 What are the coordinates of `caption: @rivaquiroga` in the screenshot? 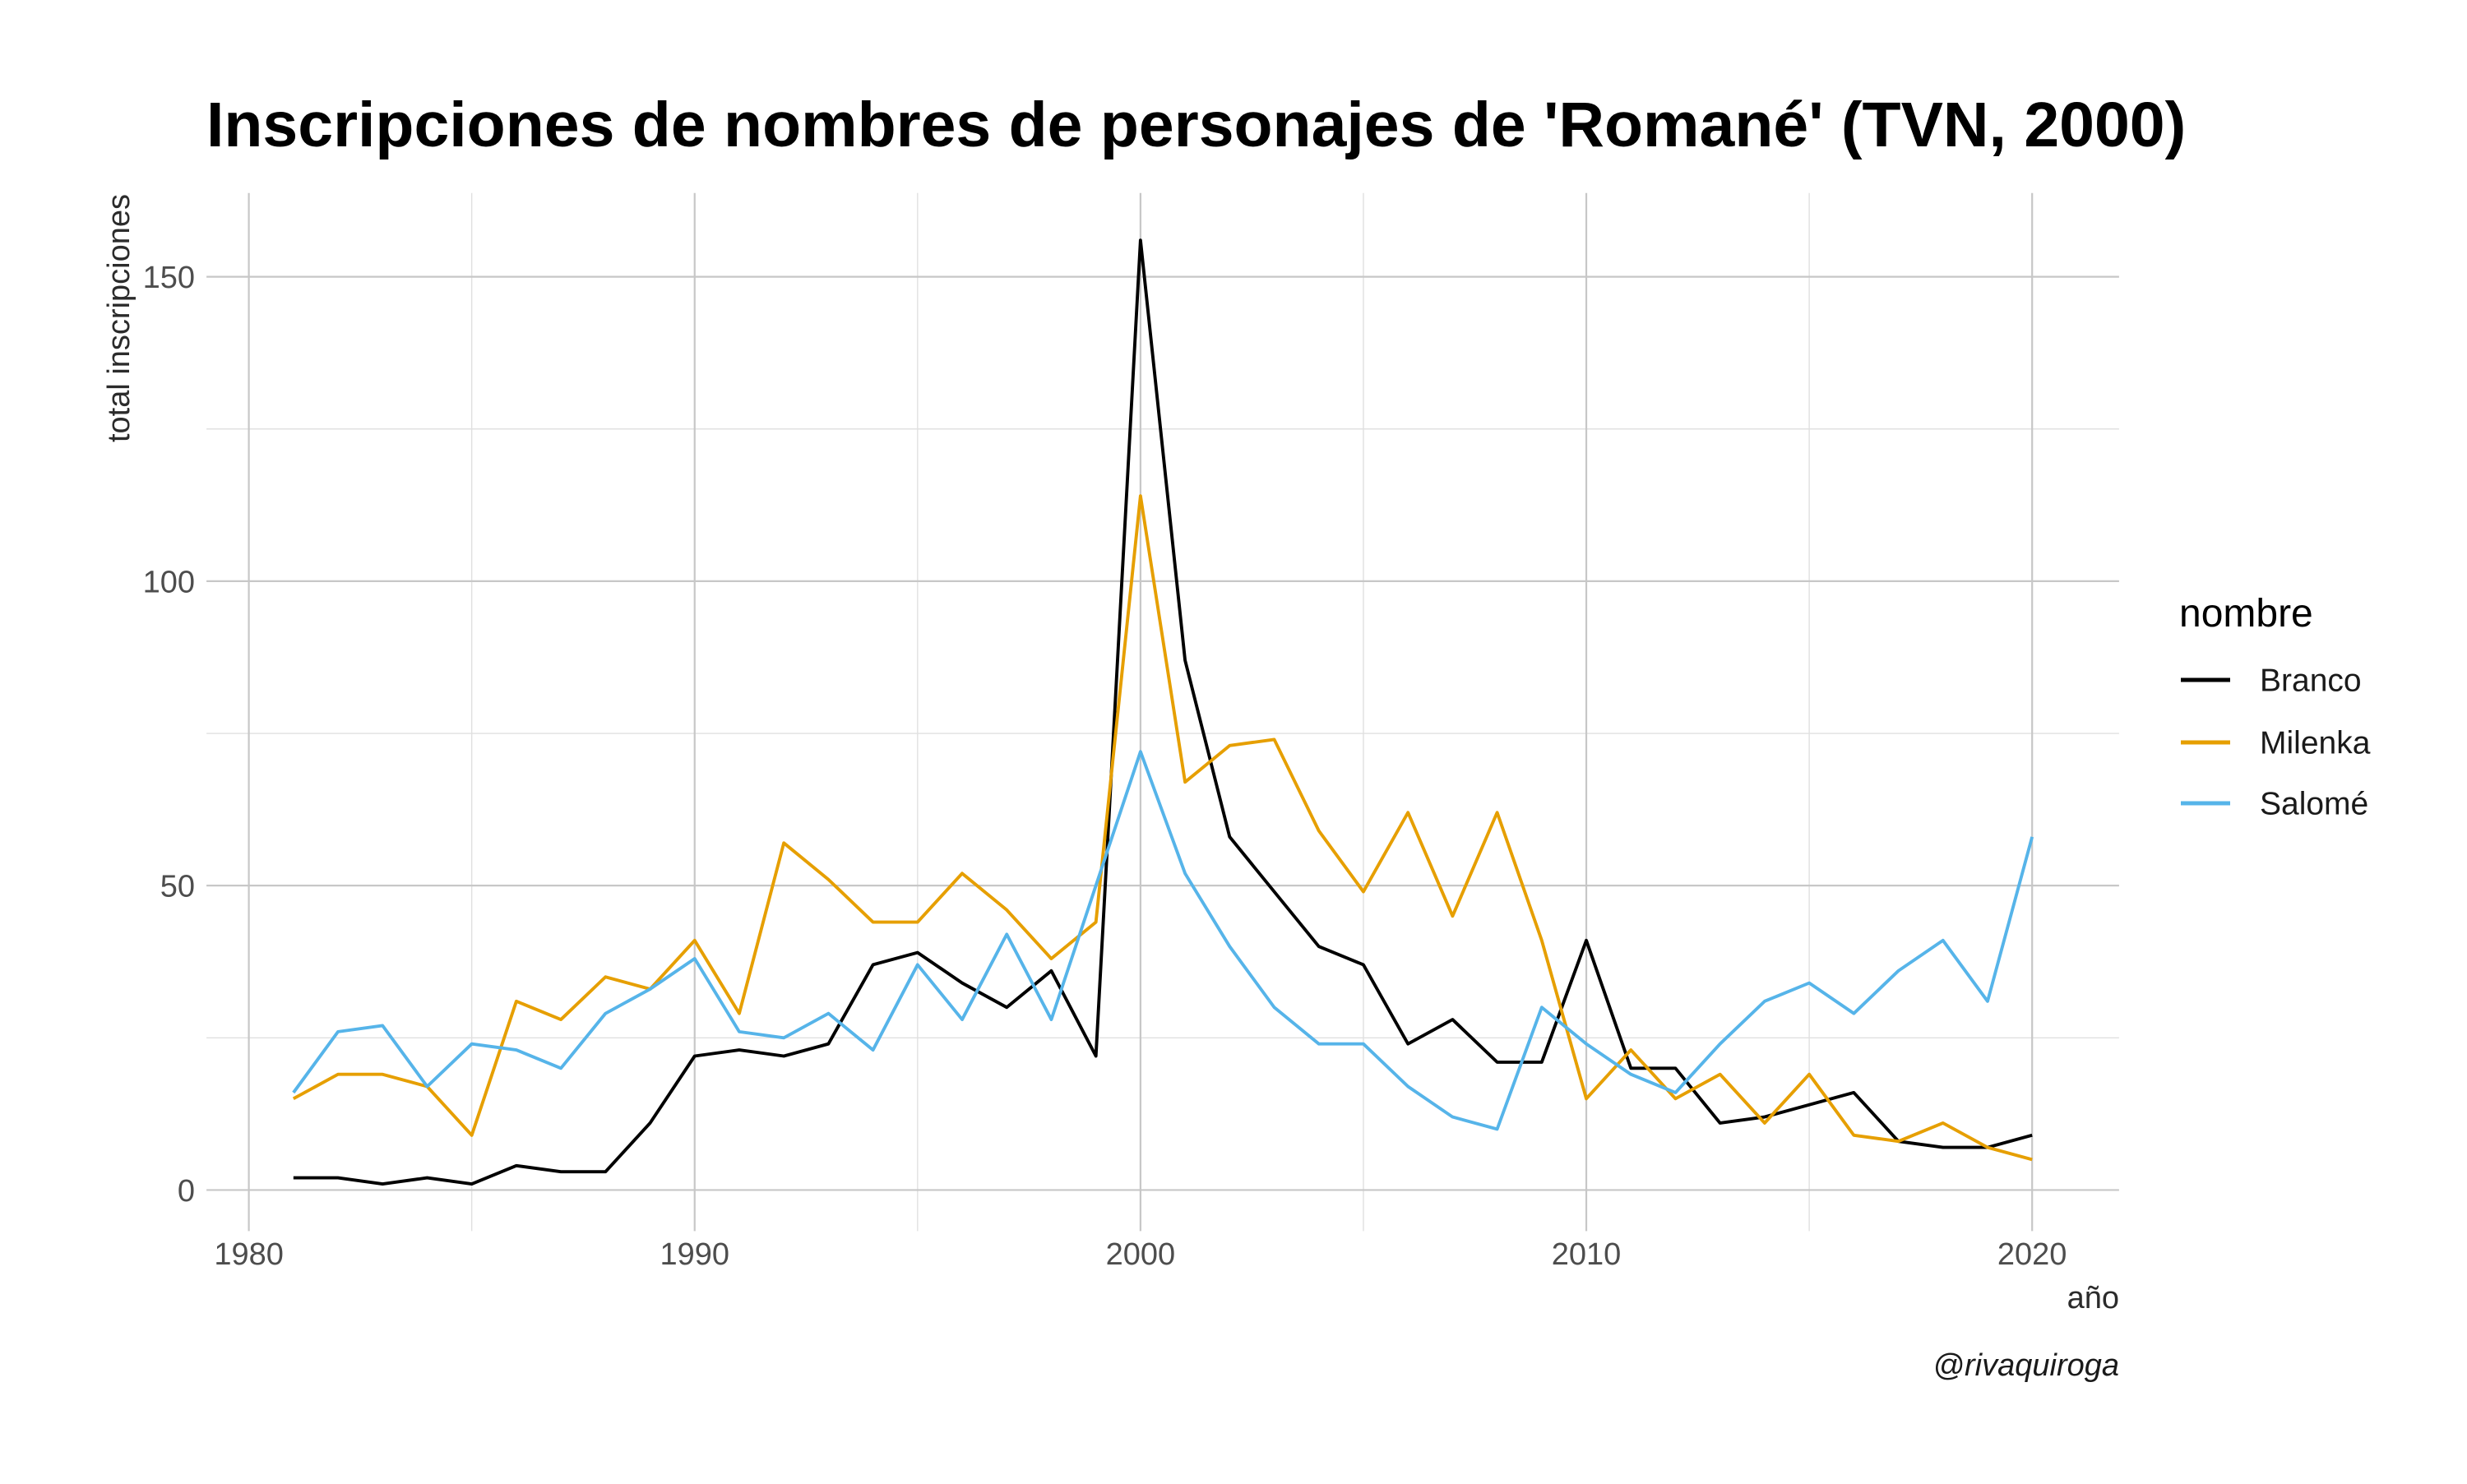 It's located at (2025, 1365).